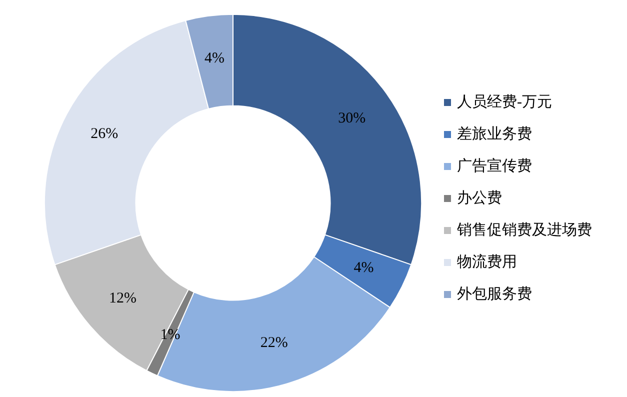 The image size is (627, 397). Describe the element at coordinates (352, 118) in the screenshot. I see `data-label: 30%` at that location.